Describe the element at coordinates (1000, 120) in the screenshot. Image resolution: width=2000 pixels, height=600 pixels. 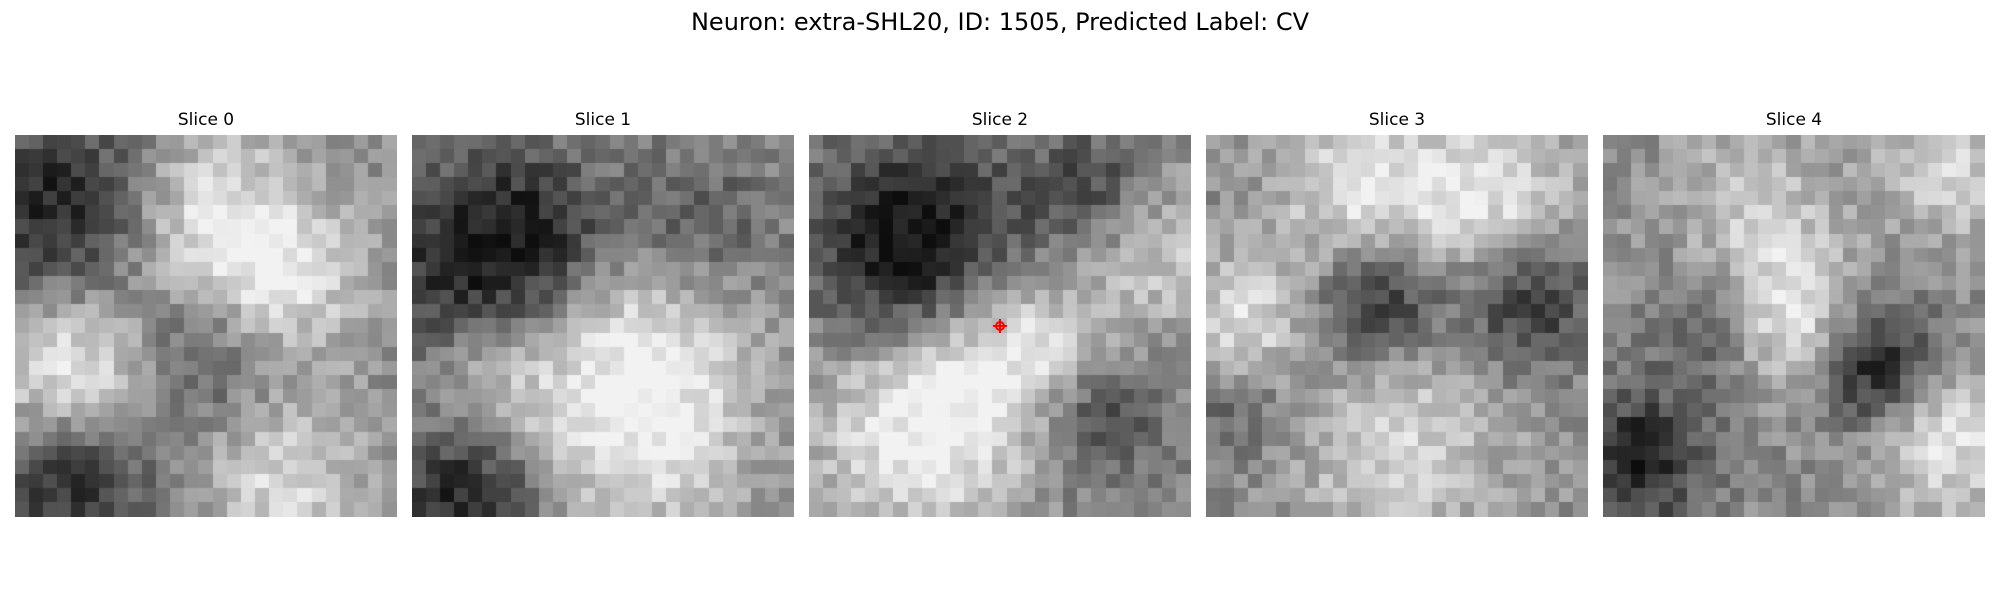
I see `slice-title-2: Slice 2` at that location.